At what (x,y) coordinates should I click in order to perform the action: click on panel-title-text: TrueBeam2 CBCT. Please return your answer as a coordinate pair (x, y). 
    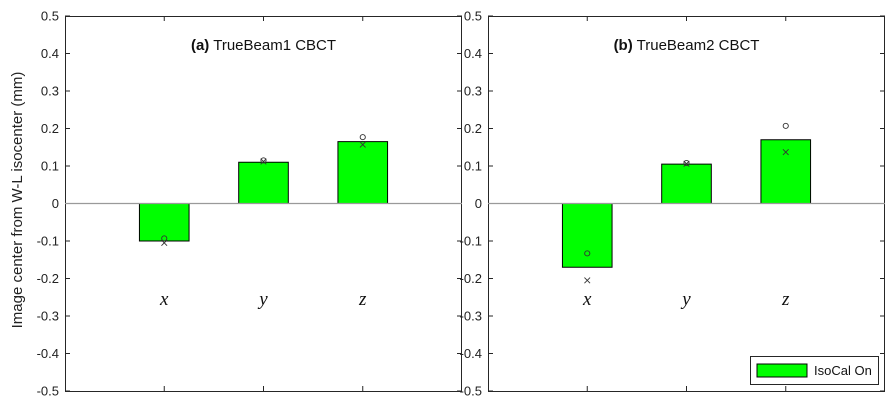
    Looking at the image, I should click on (698, 45).